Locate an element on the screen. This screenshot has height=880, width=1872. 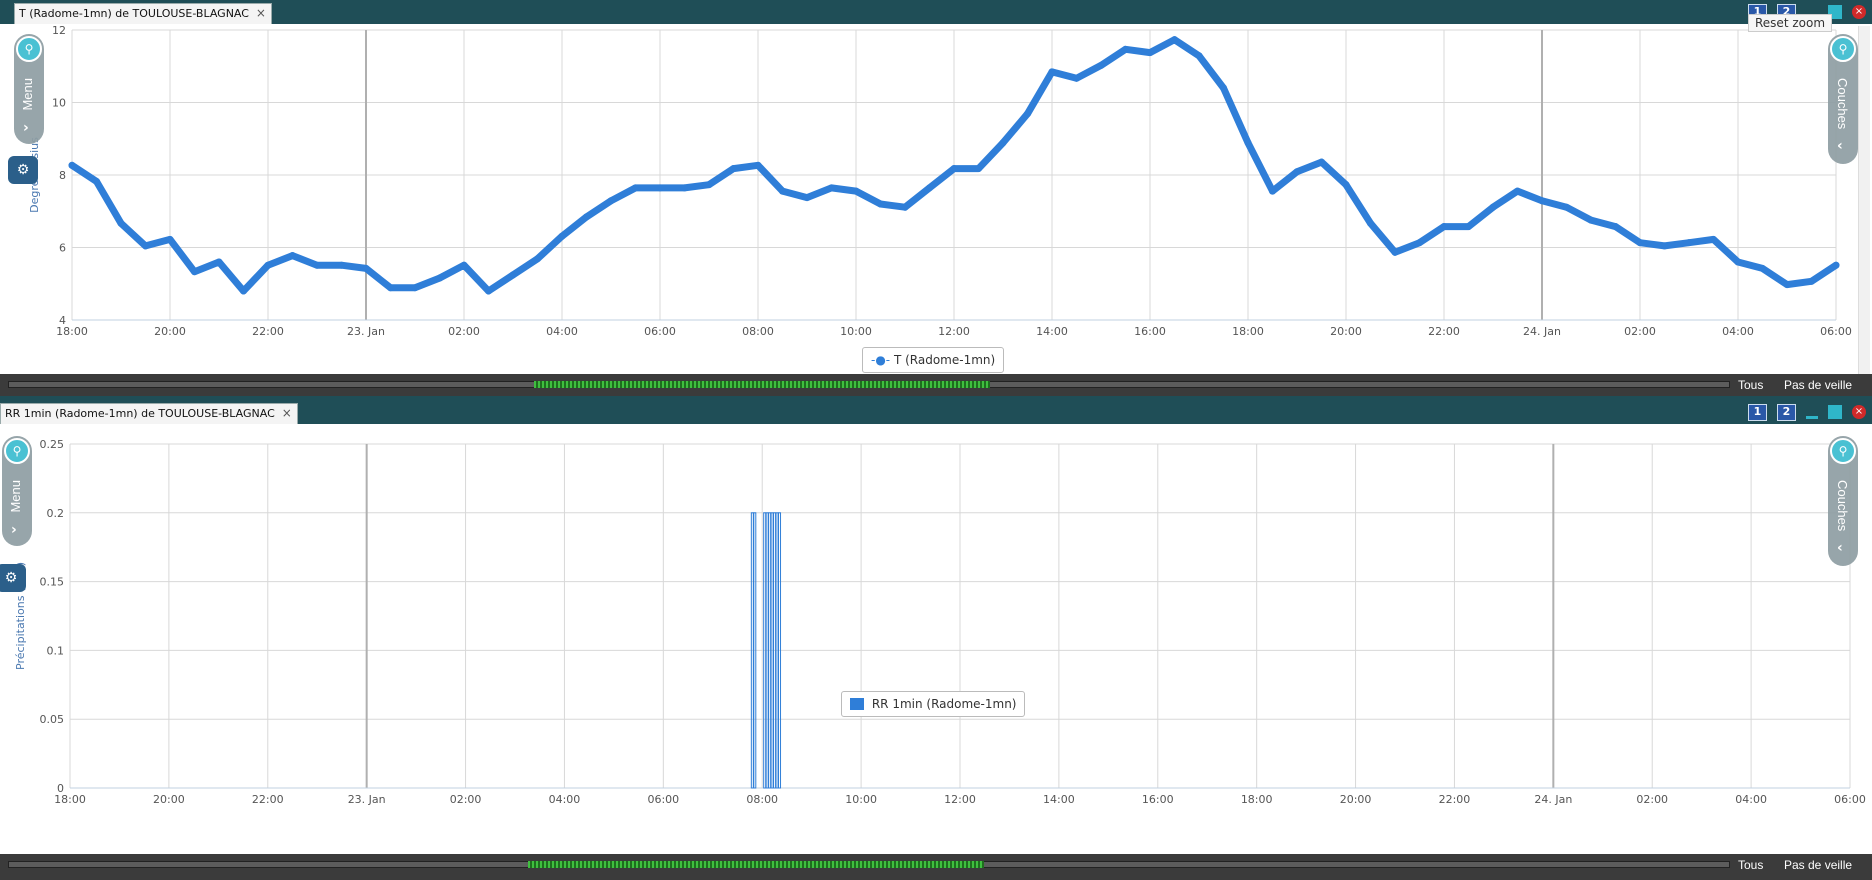
y-tick-label: 4 is located at coordinates (62, 320).